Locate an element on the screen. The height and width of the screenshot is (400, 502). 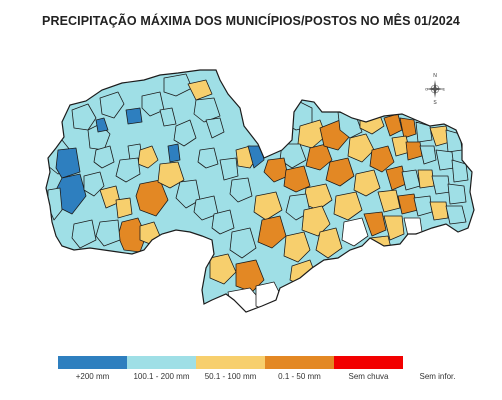
legend-label: 50.1 - 100 mm is located at coordinates (230, 376).